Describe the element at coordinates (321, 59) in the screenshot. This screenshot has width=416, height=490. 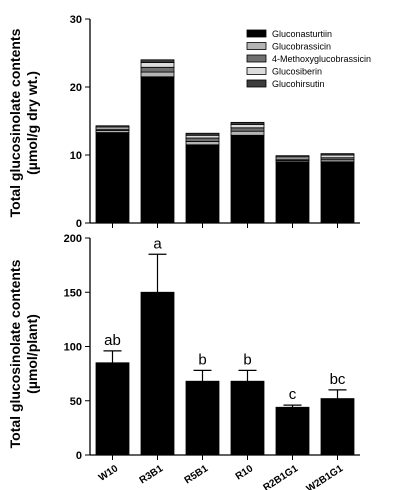
I see `legend-label: 4-Methoxyglucobrassicin` at that location.